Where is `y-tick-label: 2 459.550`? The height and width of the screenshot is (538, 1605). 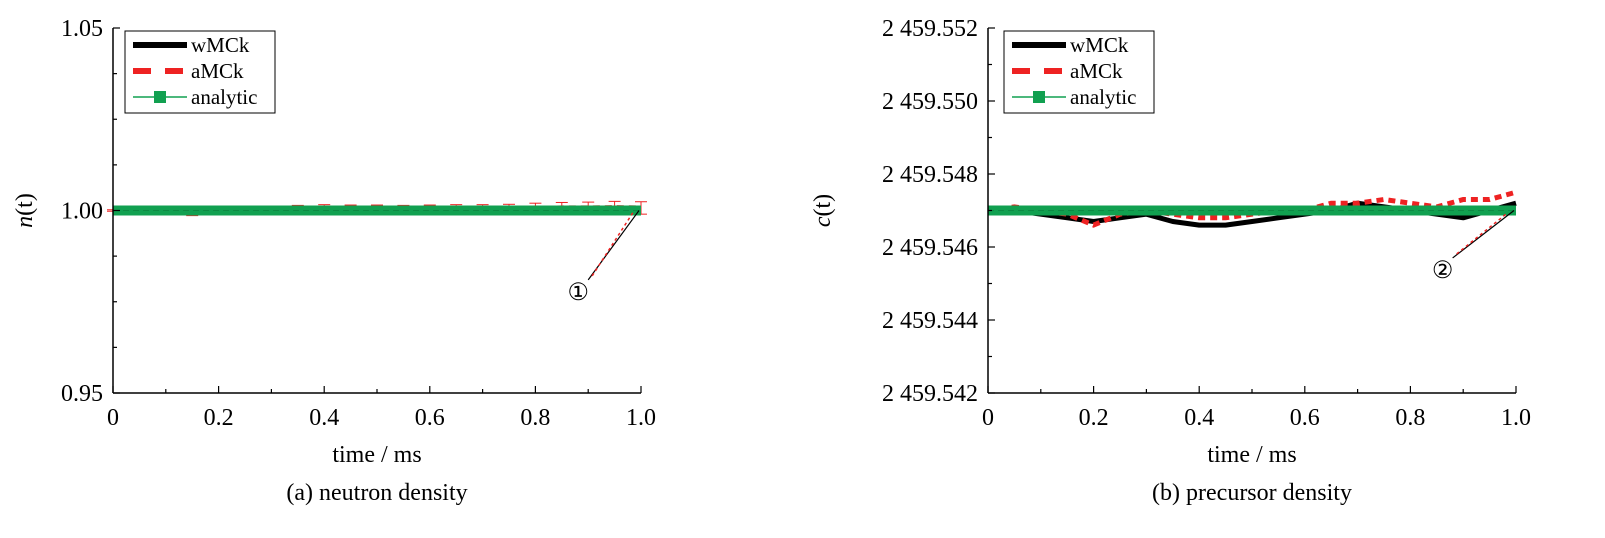
y-tick-label: 2 459.550 is located at coordinates (930, 102).